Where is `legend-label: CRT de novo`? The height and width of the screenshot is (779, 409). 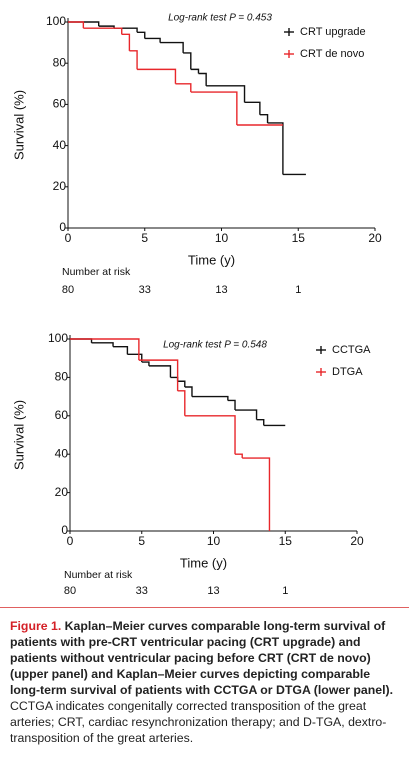
legend-label: CRT de novo is located at coordinates (332, 54).